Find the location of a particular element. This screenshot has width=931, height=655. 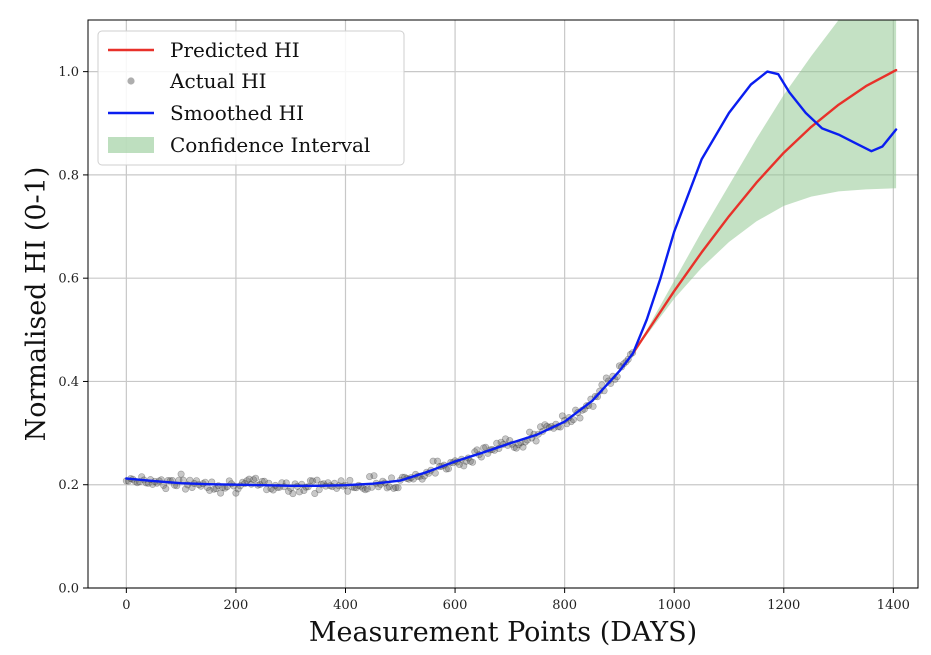

y-tick-label: 1.0 is located at coordinates (68, 72).